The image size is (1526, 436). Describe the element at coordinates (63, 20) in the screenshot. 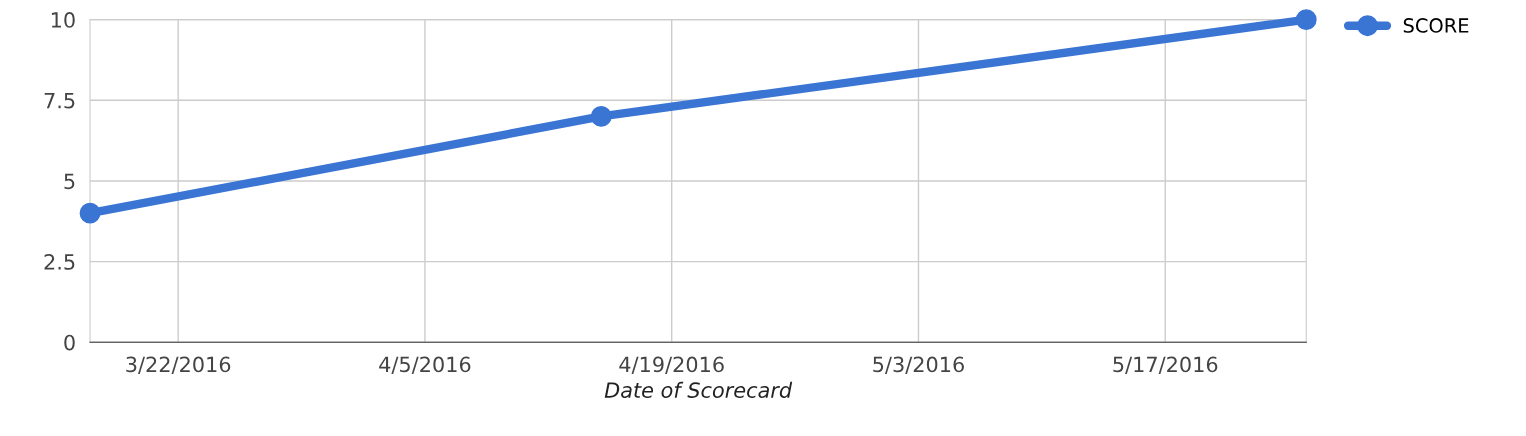

I see `y-tick-label: 10` at that location.